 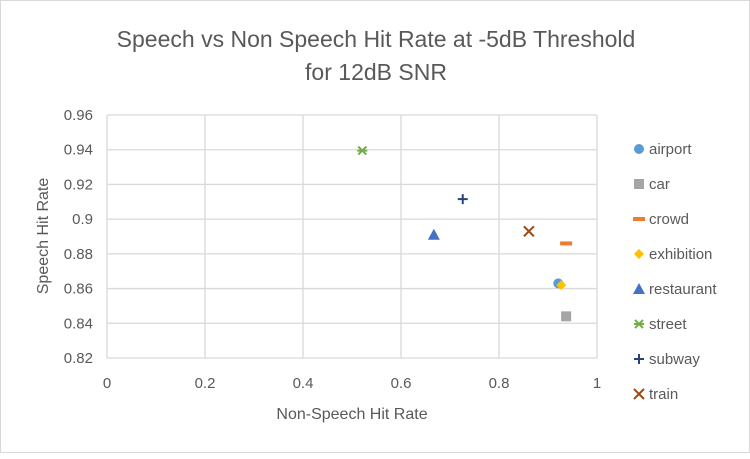 What do you see at coordinates (674, 359) in the screenshot?
I see `legend-label-subway: subway` at bounding box center [674, 359].